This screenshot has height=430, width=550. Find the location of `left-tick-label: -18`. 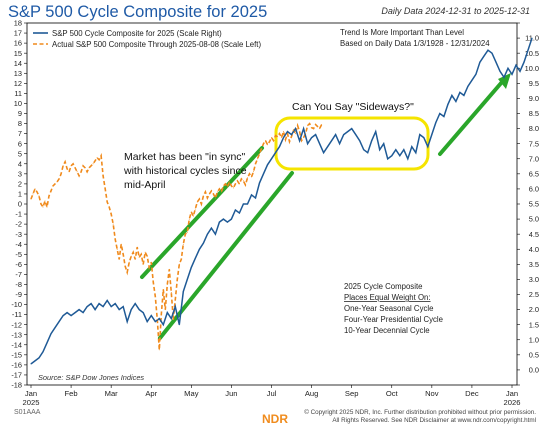

left-tick-label: -18 is located at coordinates (16, 385).